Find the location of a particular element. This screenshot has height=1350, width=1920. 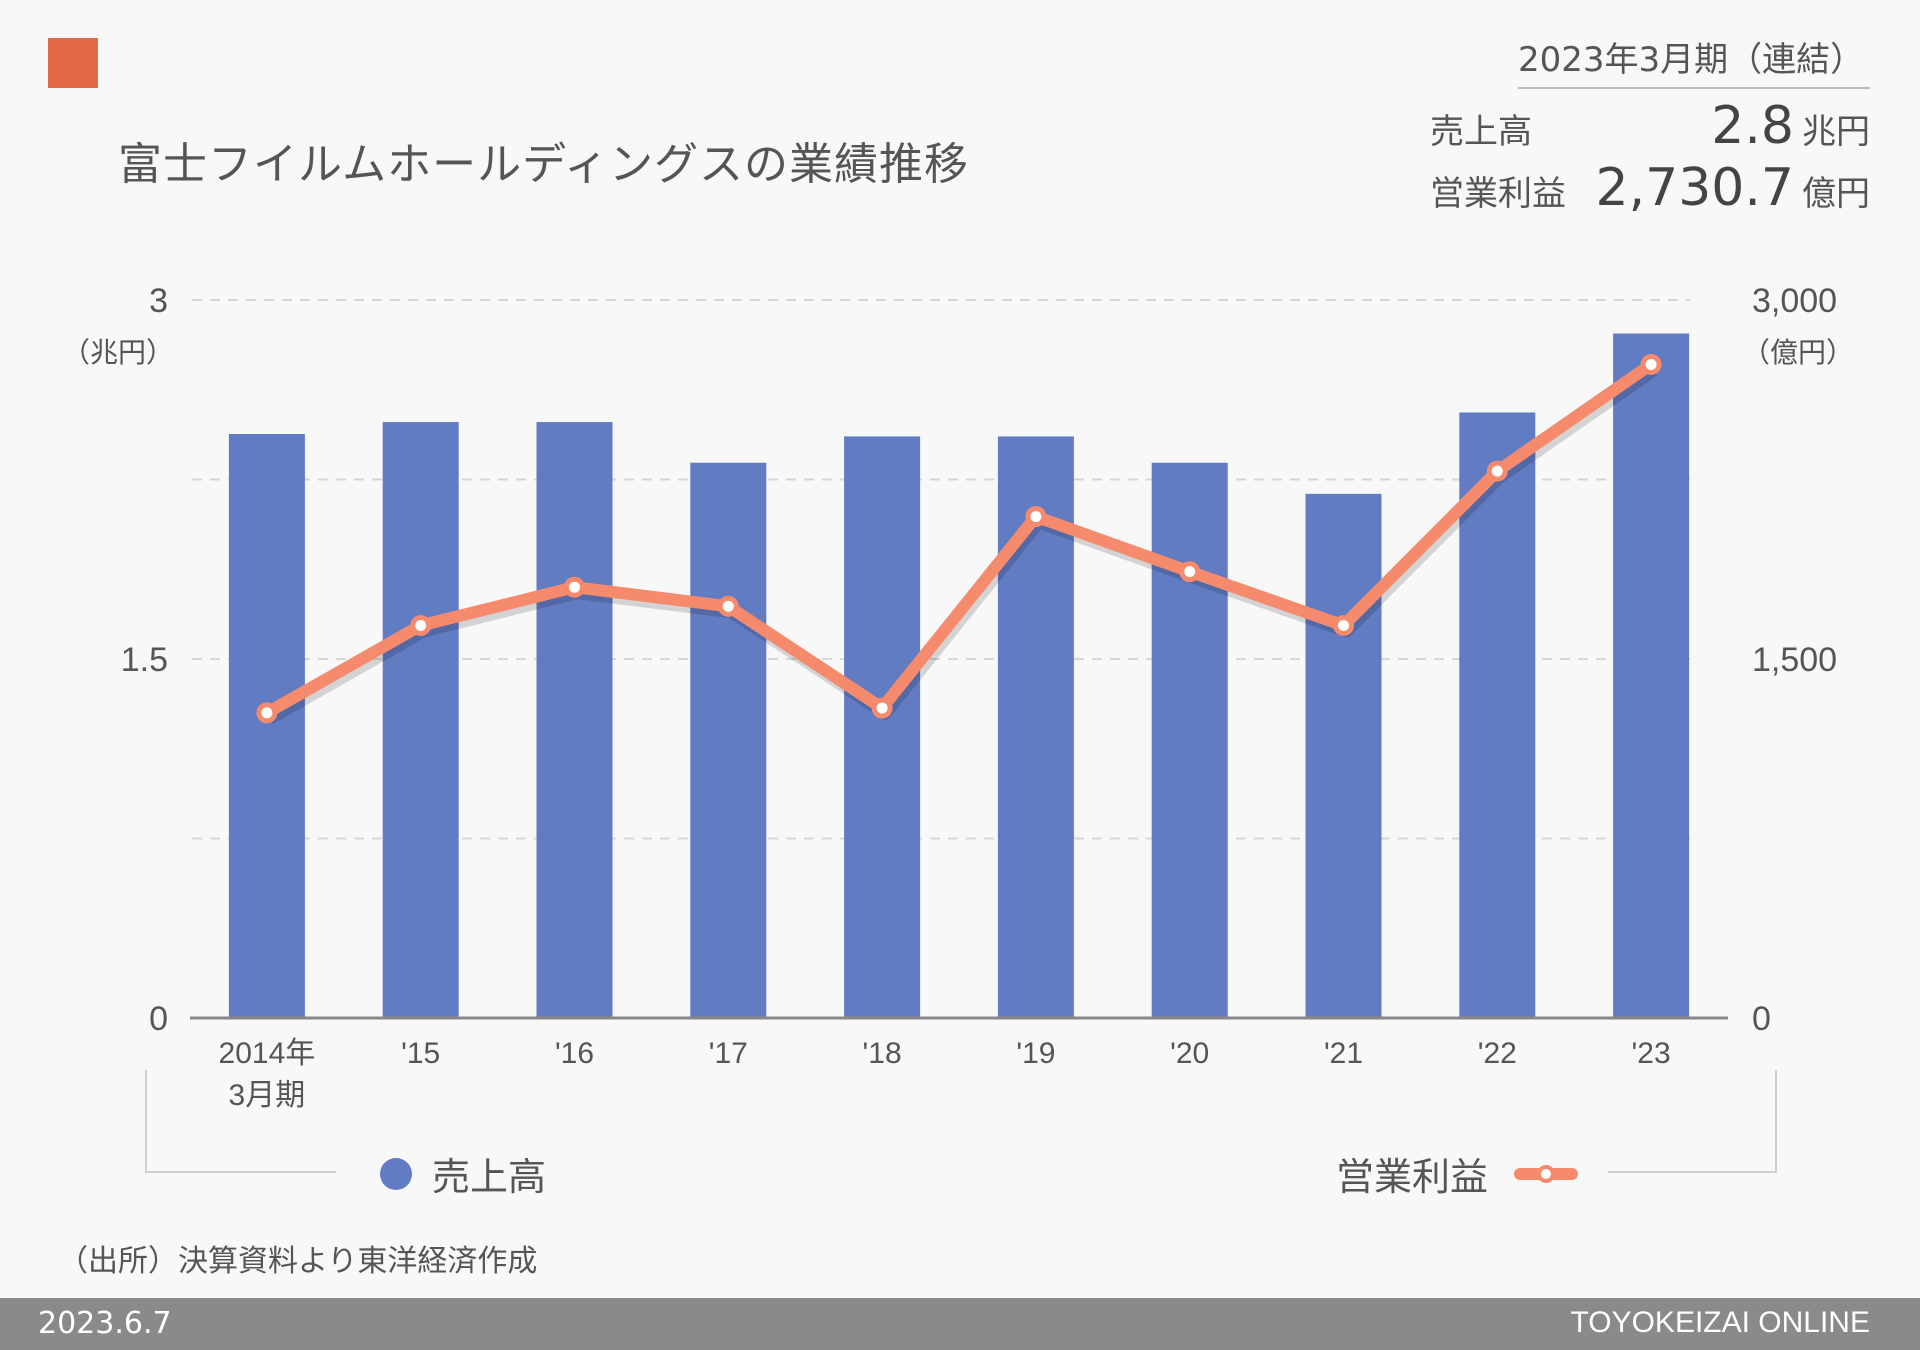

source-note: （出所）決算資料より東洋経済作成 is located at coordinates (298, 1261).